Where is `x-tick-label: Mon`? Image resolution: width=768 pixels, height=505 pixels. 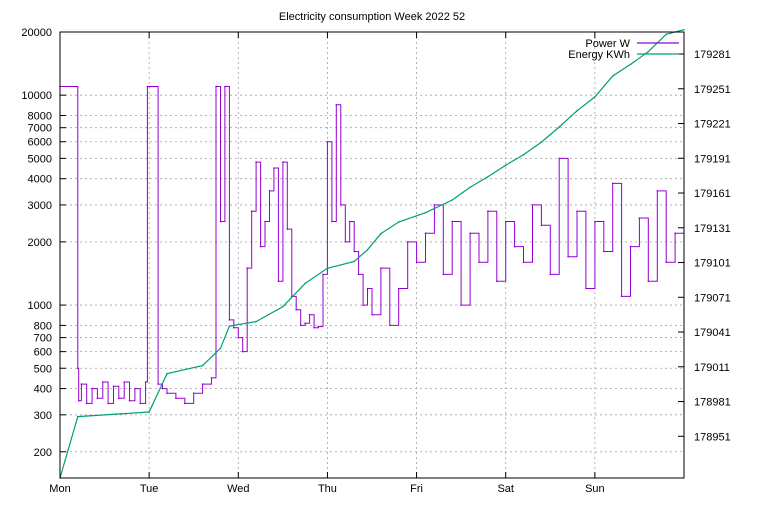 x-tick-label: Mon is located at coordinates (59, 489).